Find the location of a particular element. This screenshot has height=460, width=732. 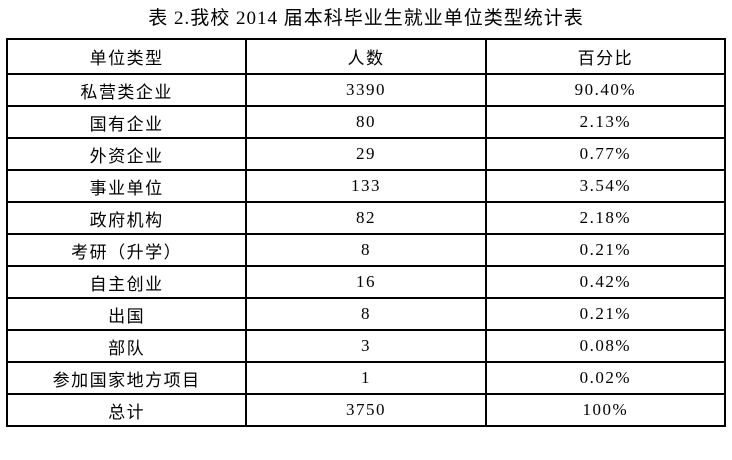

table-row: 出国 8 0.21% is located at coordinates (366, 314).